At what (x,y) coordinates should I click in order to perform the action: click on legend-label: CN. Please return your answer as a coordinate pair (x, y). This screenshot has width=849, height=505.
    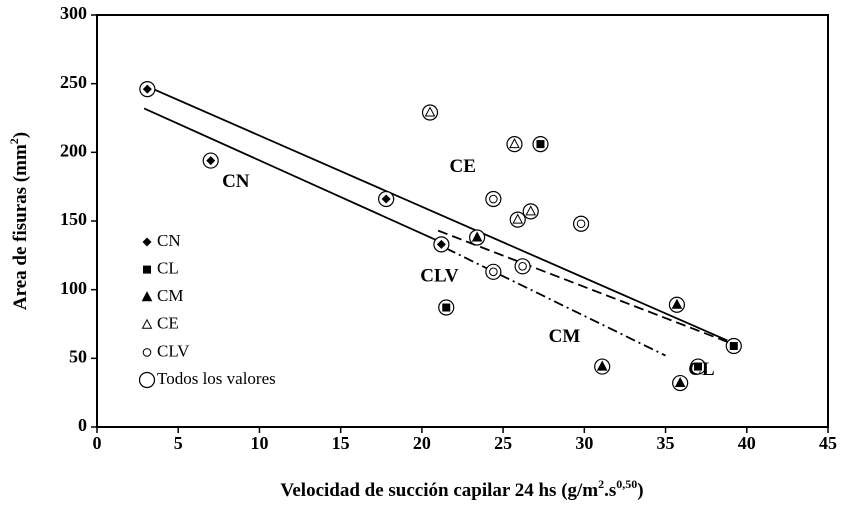
    Looking at the image, I should click on (169, 240).